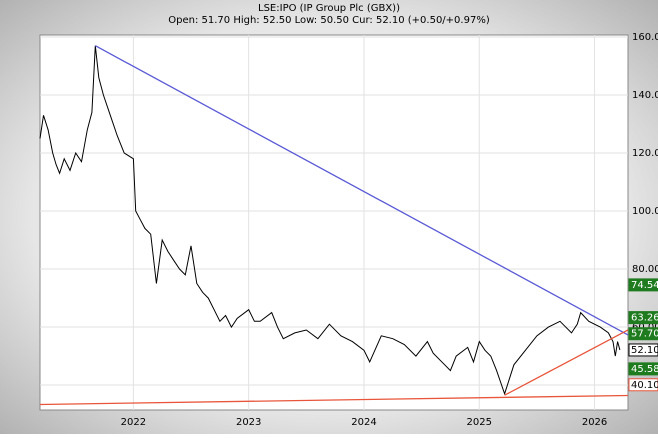 The height and width of the screenshot is (438, 658). I want to click on y-tick-label: 120.00, so click(645, 153).